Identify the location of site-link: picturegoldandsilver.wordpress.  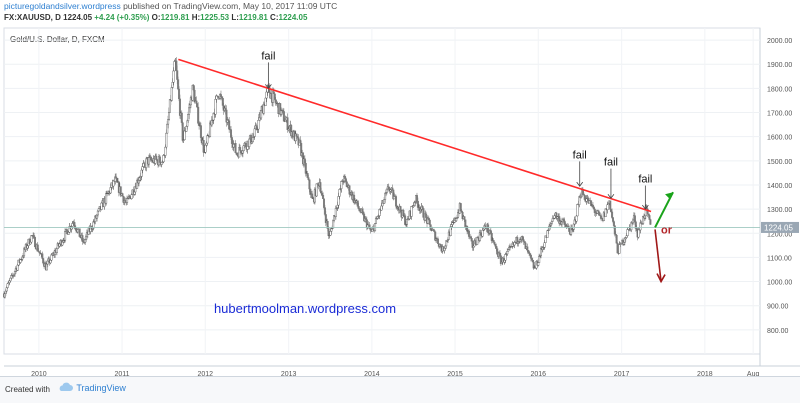
(62, 6).